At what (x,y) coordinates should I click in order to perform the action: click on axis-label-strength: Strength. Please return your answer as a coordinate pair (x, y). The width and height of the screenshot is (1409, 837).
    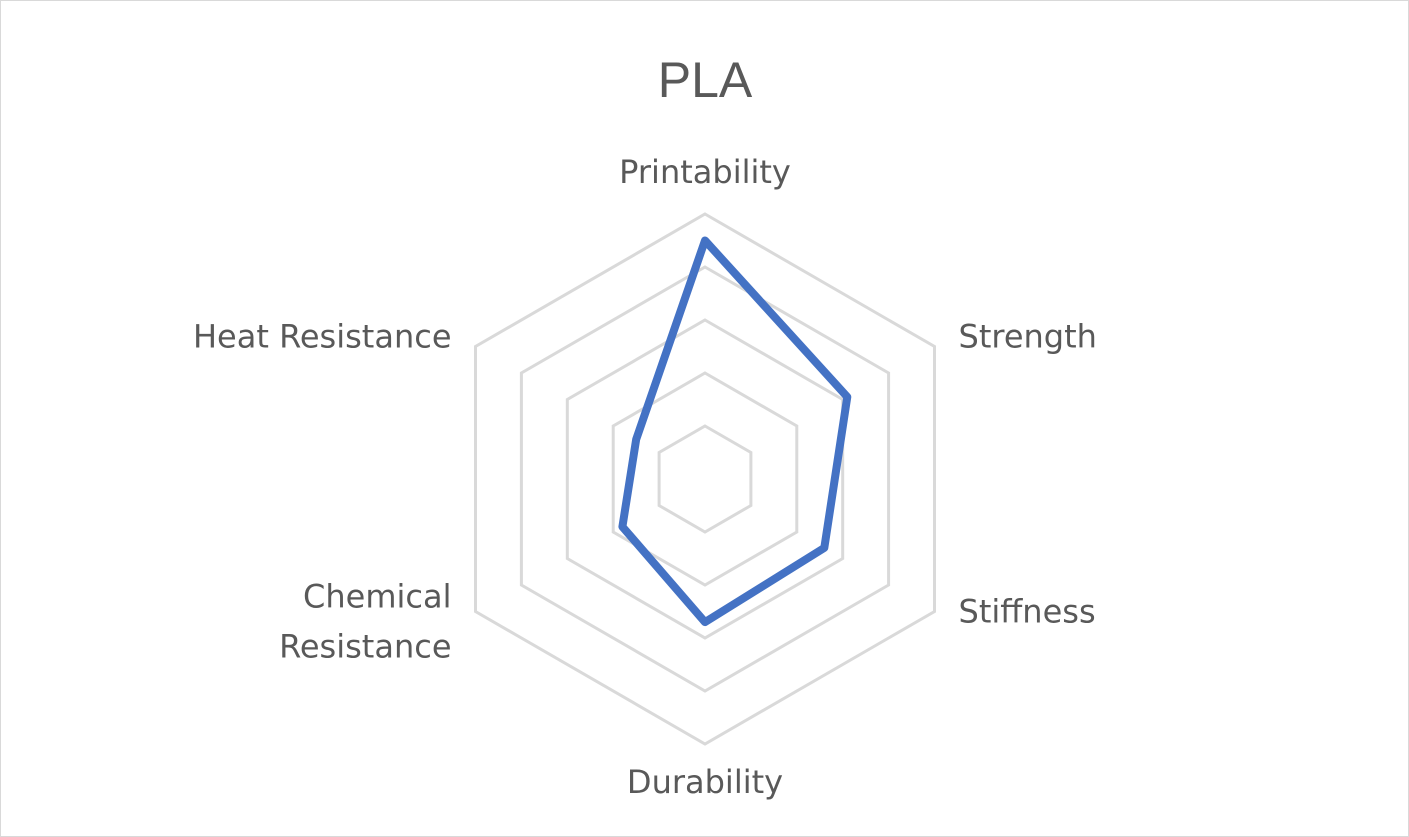
    Looking at the image, I should click on (1028, 337).